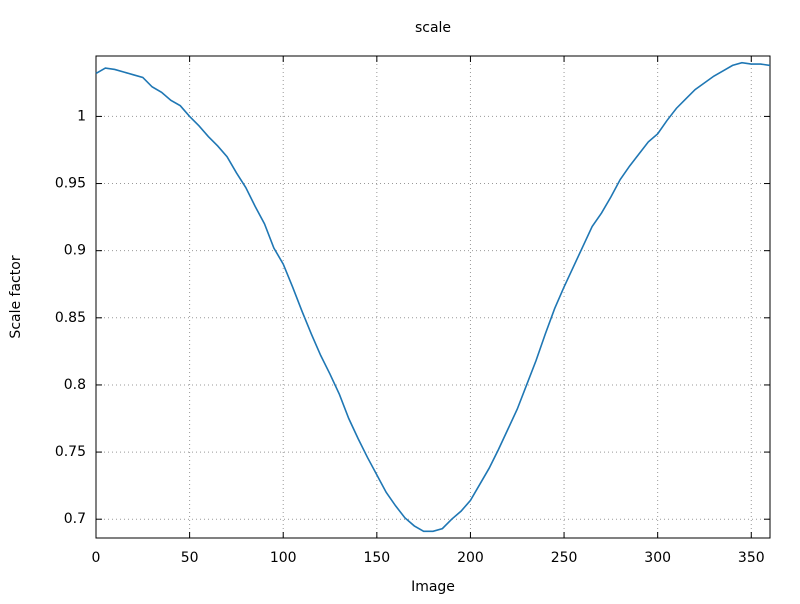 The width and height of the screenshot is (800, 604). Describe the element at coordinates (81, 116) in the screenshot. I see `y-tick-label: 1` at that location.